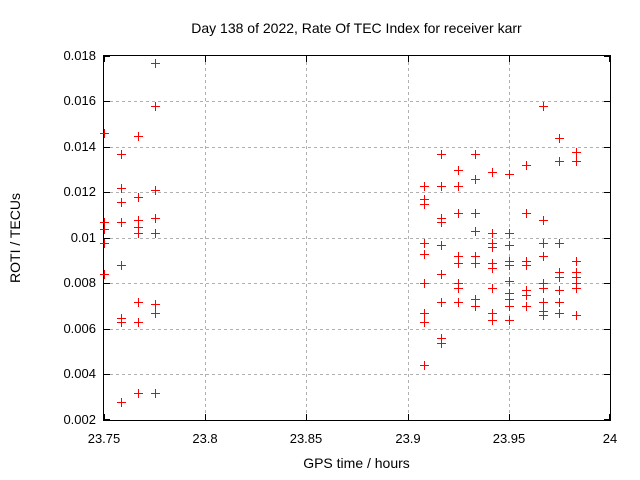 The height and width of the screenshot is (480, 640). Describe the element at coordinates (83, 237) in the screenshot. I see `y-tick-label: 0.01` at that location.